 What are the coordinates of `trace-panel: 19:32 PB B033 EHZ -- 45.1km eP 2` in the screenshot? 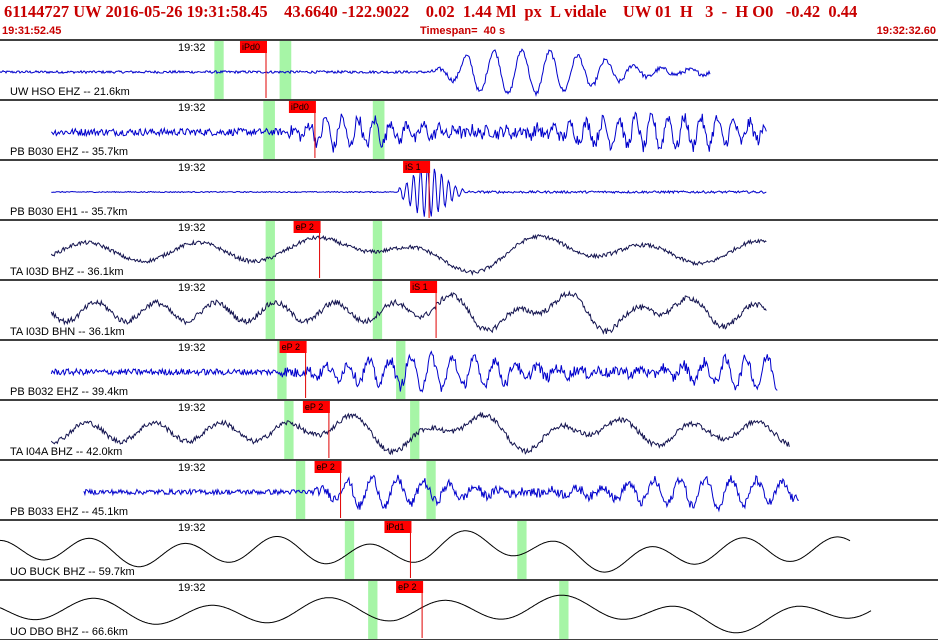 It's located at (469, 491).